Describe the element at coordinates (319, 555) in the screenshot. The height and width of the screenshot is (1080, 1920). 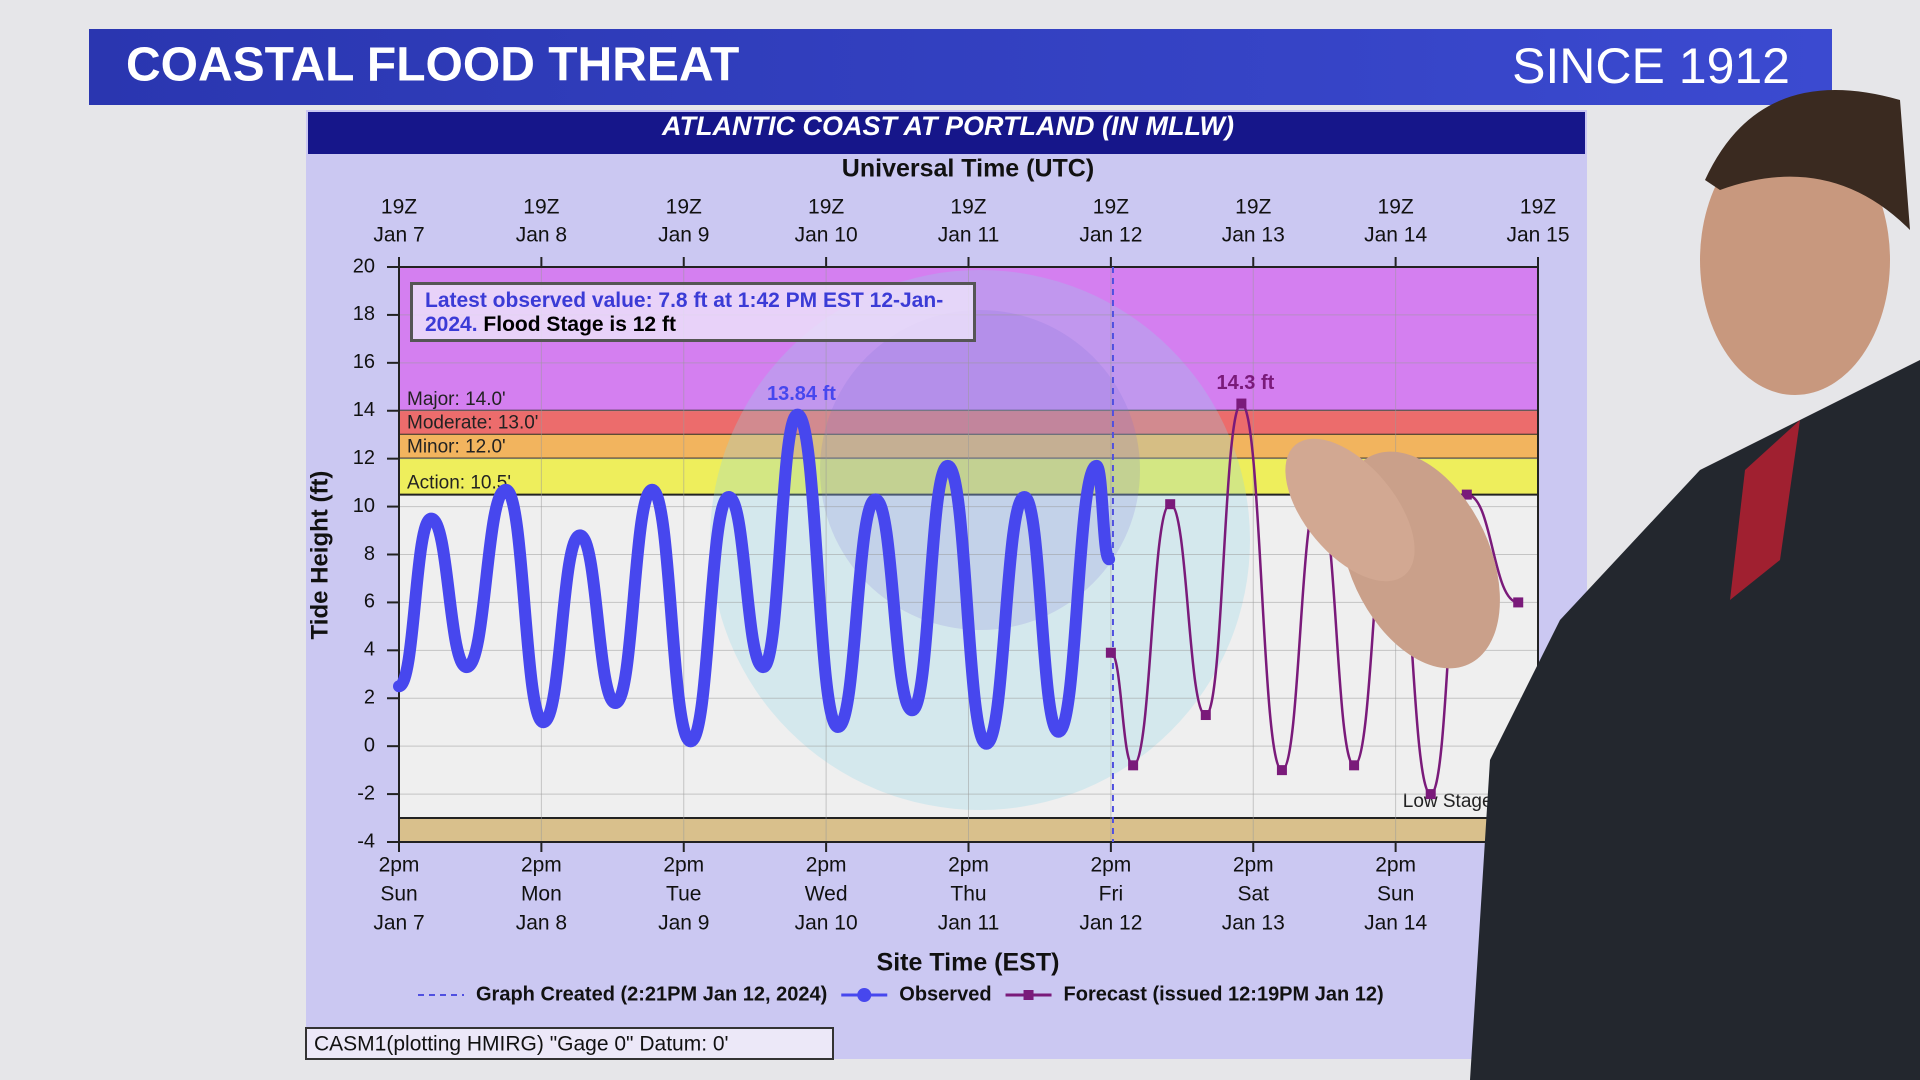
I see `y-axis-title: Tide Height (ft)` at that location.